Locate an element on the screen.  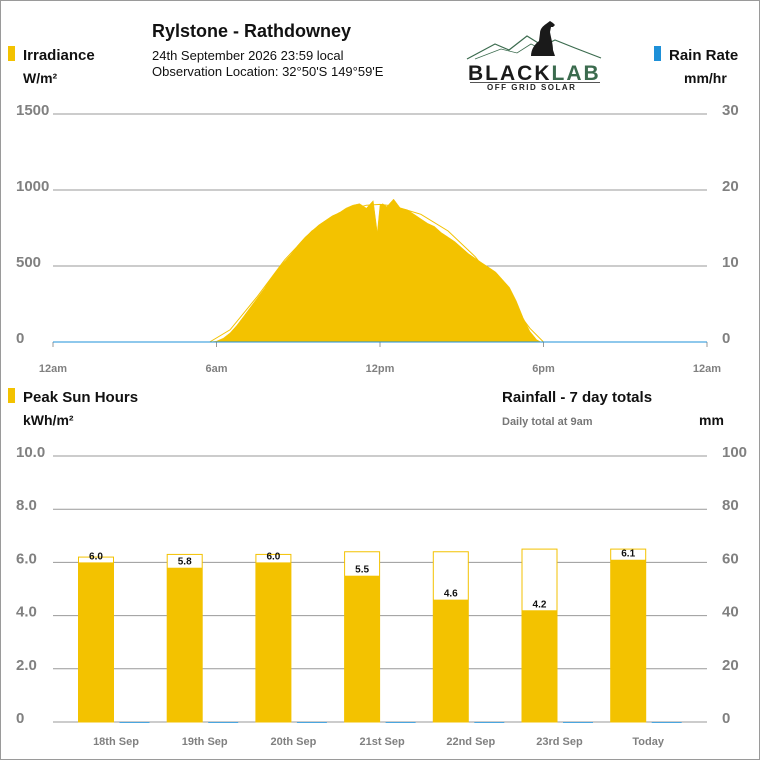
bottom-y-tick-label: 6.0 is located at coordinates (26, 558).